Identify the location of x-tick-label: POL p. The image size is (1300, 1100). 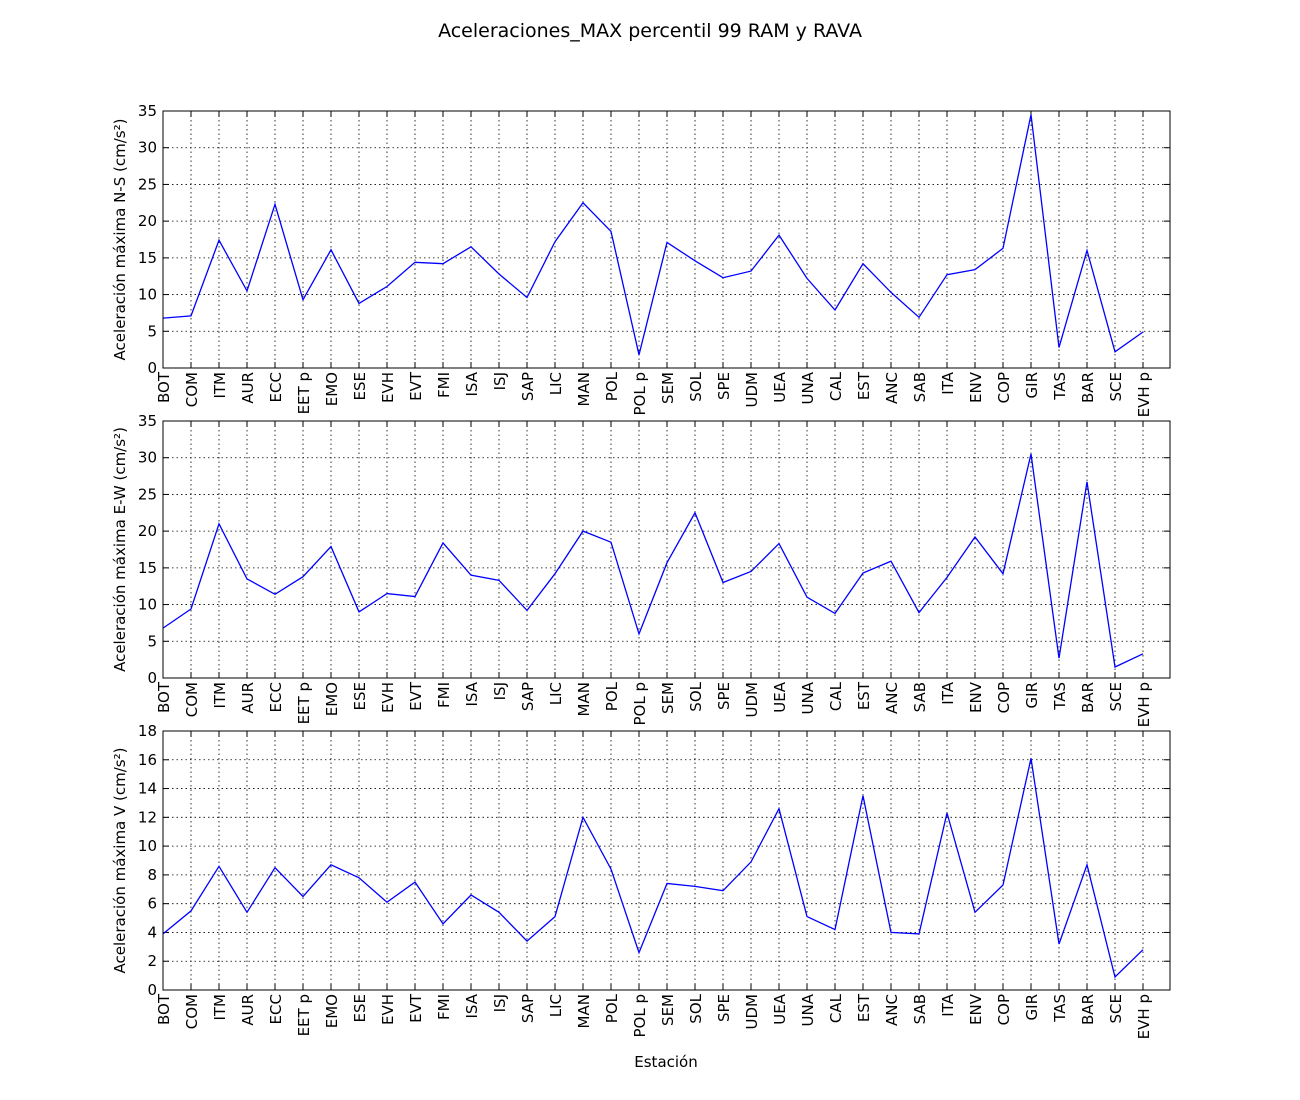
(640, 394).